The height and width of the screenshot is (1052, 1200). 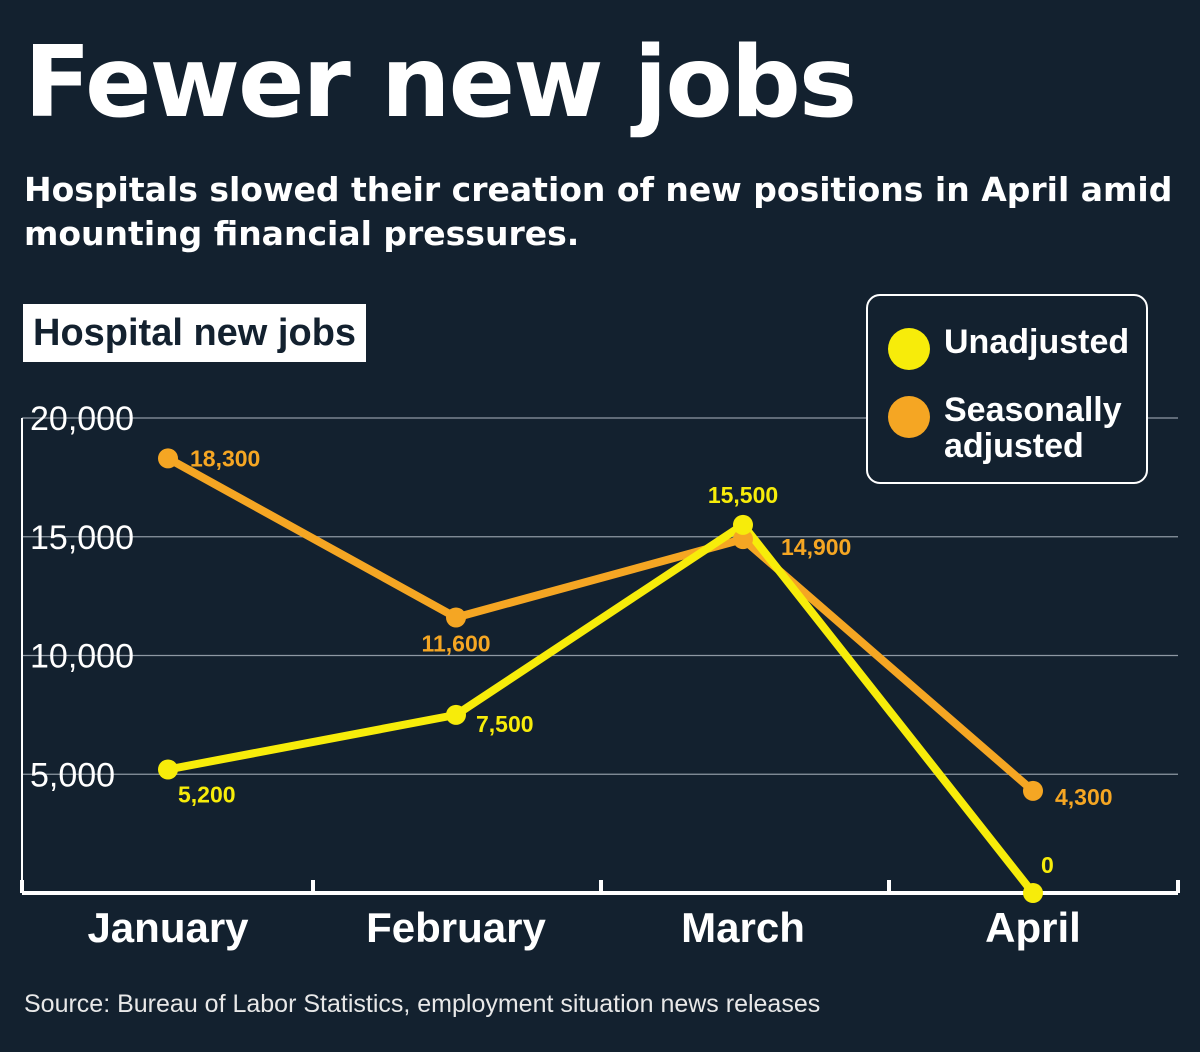 What do you see at coordinates (505, 724) in the screenshot?
I see `data-label-unadjusted: 7,500` at bounding box center [505, 724].